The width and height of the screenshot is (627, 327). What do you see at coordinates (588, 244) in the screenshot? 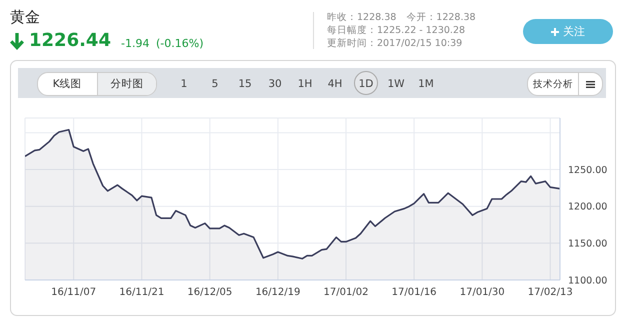
I see `y-tick-label: 1150.00` at bounding box center [588, 244].